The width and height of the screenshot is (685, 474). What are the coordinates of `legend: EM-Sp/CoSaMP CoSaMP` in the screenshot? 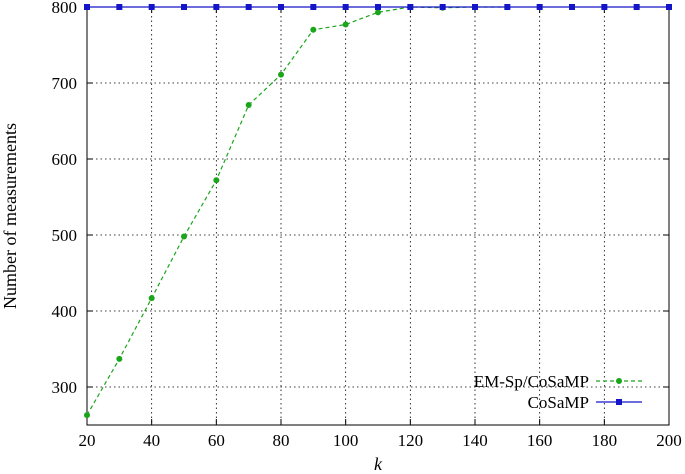 It's located at (558, 392).